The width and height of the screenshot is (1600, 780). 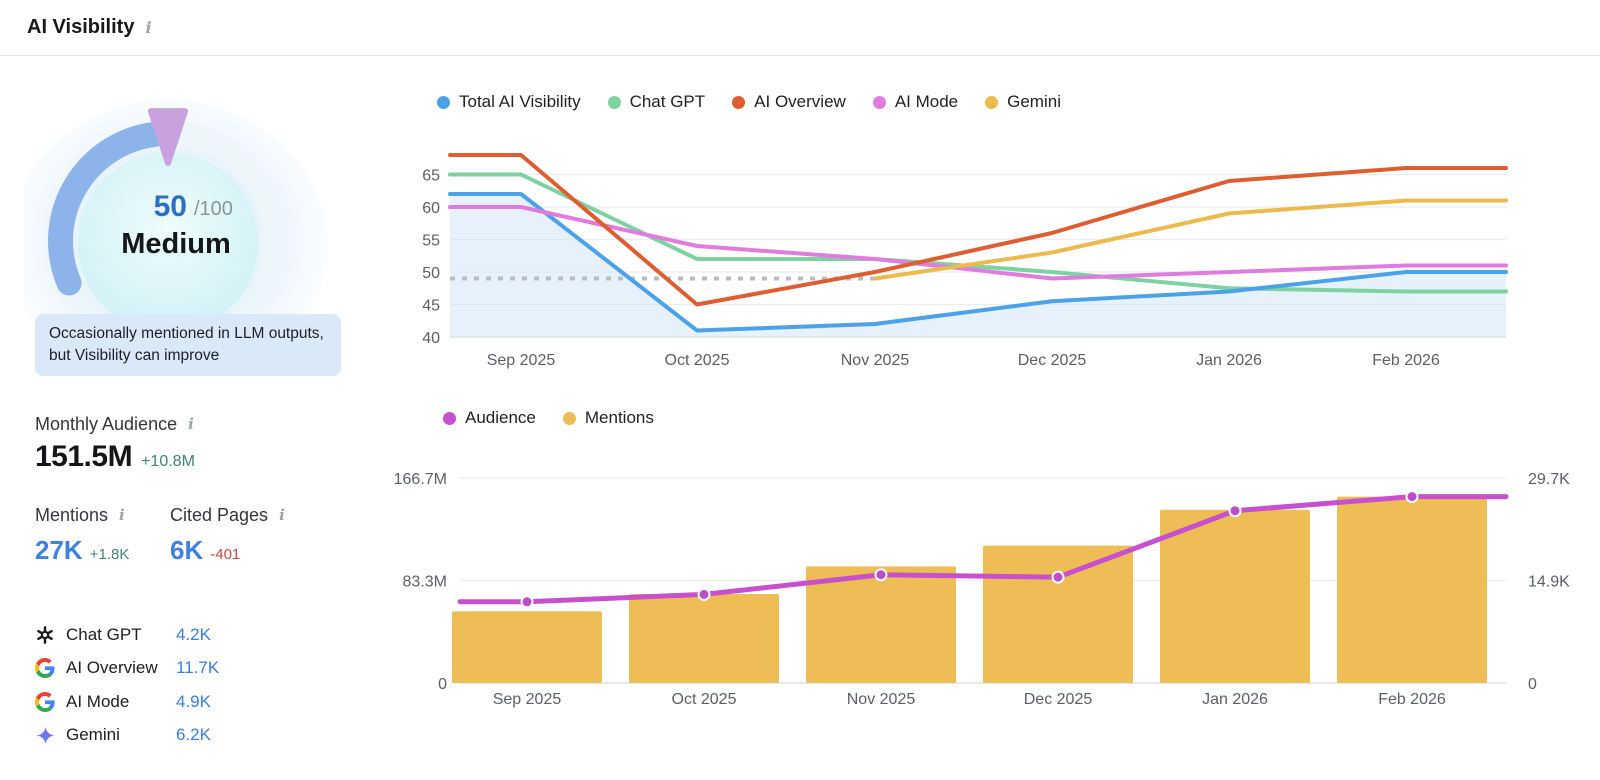 I want to click on audience-line, so click(x=983, y=549).